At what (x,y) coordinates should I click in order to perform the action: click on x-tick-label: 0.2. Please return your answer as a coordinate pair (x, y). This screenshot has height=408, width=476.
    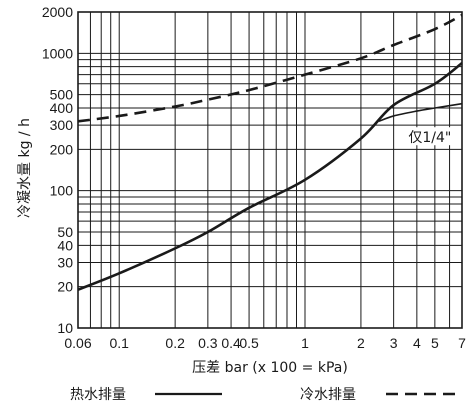
    Looking at the image, I should click on (175, 343).